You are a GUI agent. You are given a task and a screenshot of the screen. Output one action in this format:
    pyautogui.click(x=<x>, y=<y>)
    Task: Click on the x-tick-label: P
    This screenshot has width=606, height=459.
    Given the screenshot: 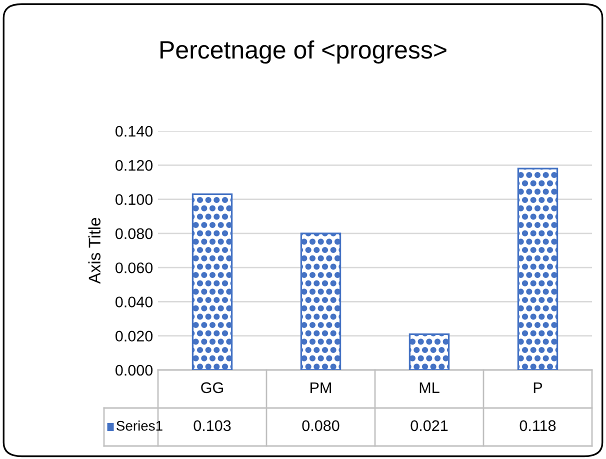 What is the action you would take?
    pyautogui.click(x=538, y=387)
    